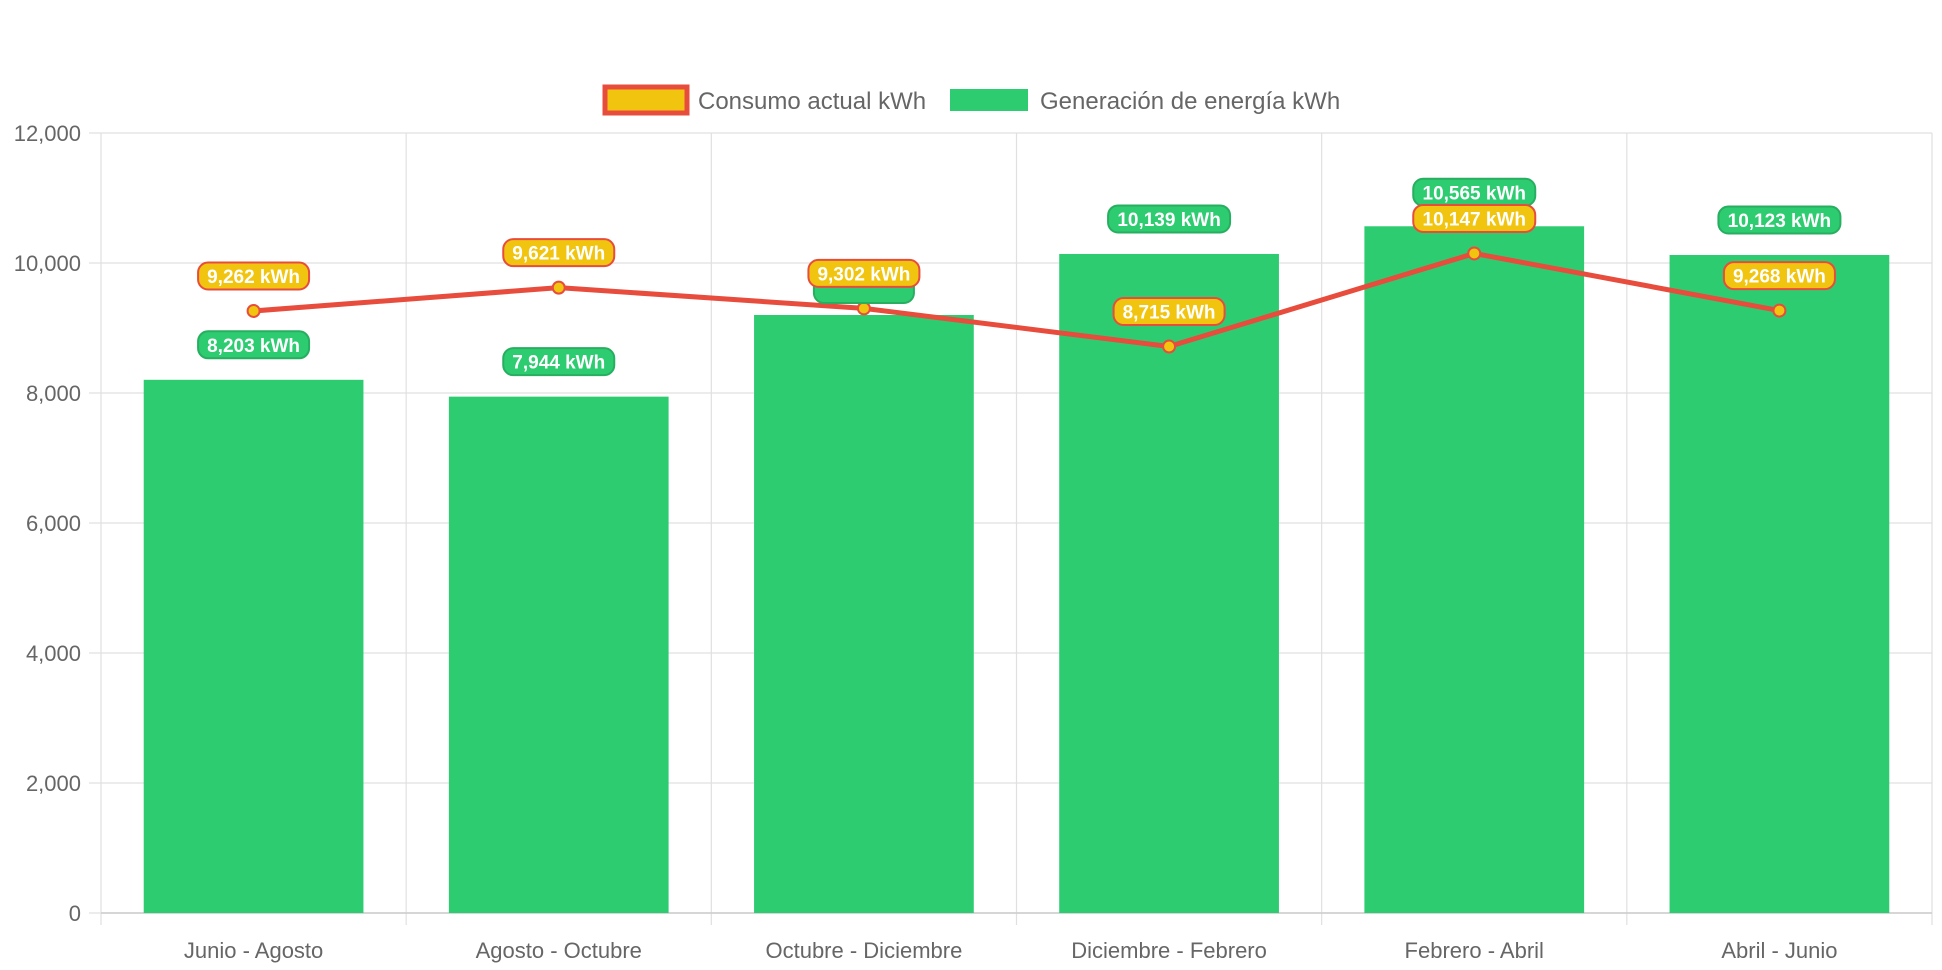 The image size is (1942, 970). I want to click on generation-data-label: 10,139 kWh, so click(1169, 219).